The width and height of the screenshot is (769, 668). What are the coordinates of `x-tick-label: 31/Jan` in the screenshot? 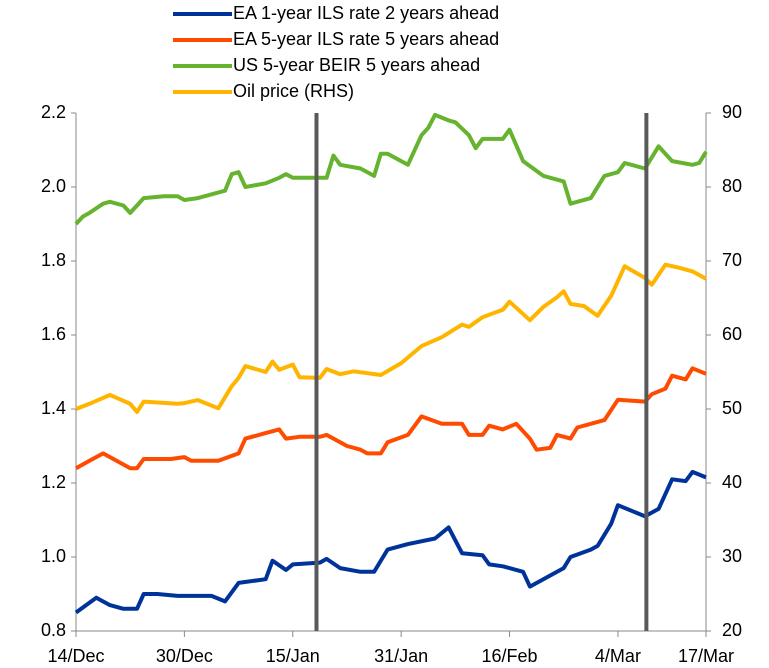 It's located at (401, 656).